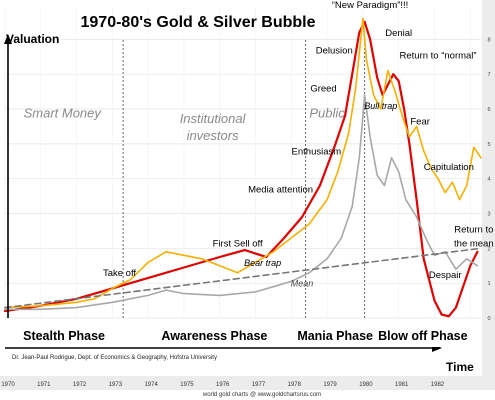 This screenshot has height=400, width=495. I want to click on annotation: Bear trap, so click(262, 263).